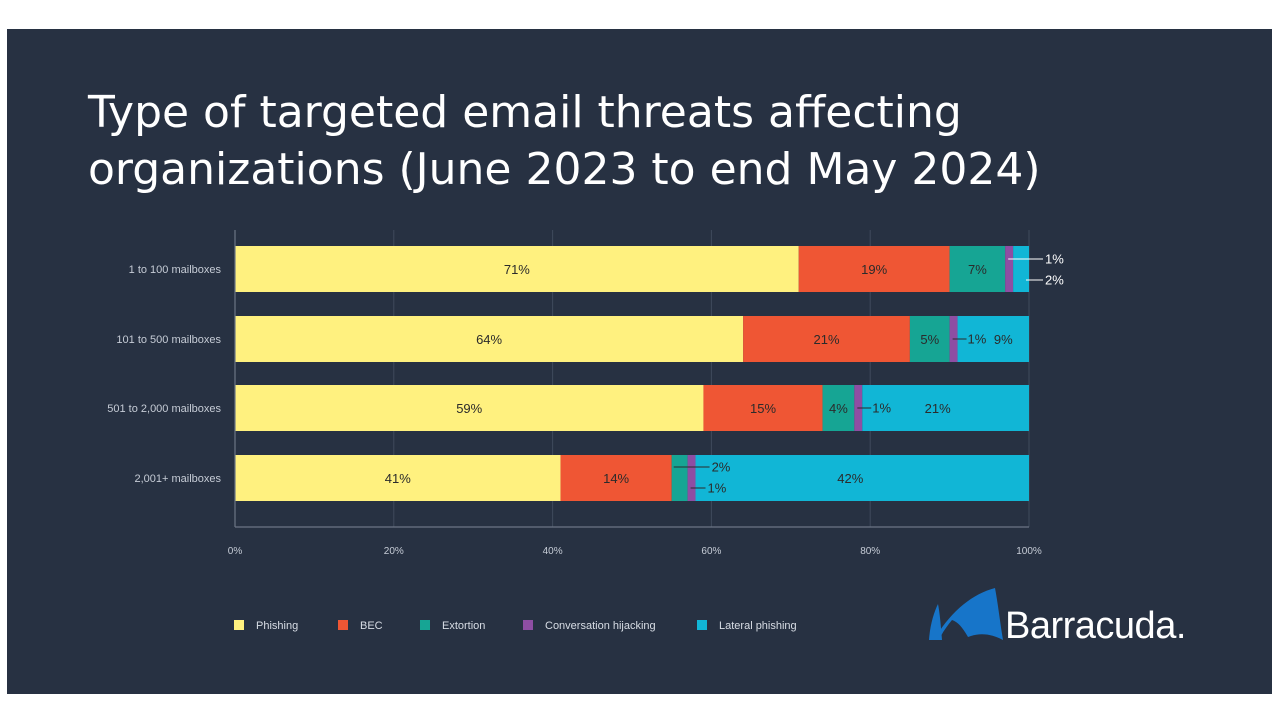 The width and height of the screenshot is (1280, 720). I want to click on data-label: 59%, so click(469, 408).